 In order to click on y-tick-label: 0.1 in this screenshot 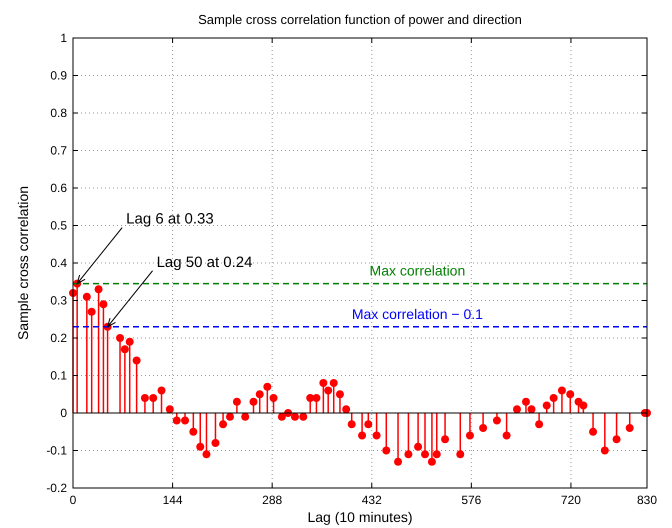, I will do `click(59, 375)`.